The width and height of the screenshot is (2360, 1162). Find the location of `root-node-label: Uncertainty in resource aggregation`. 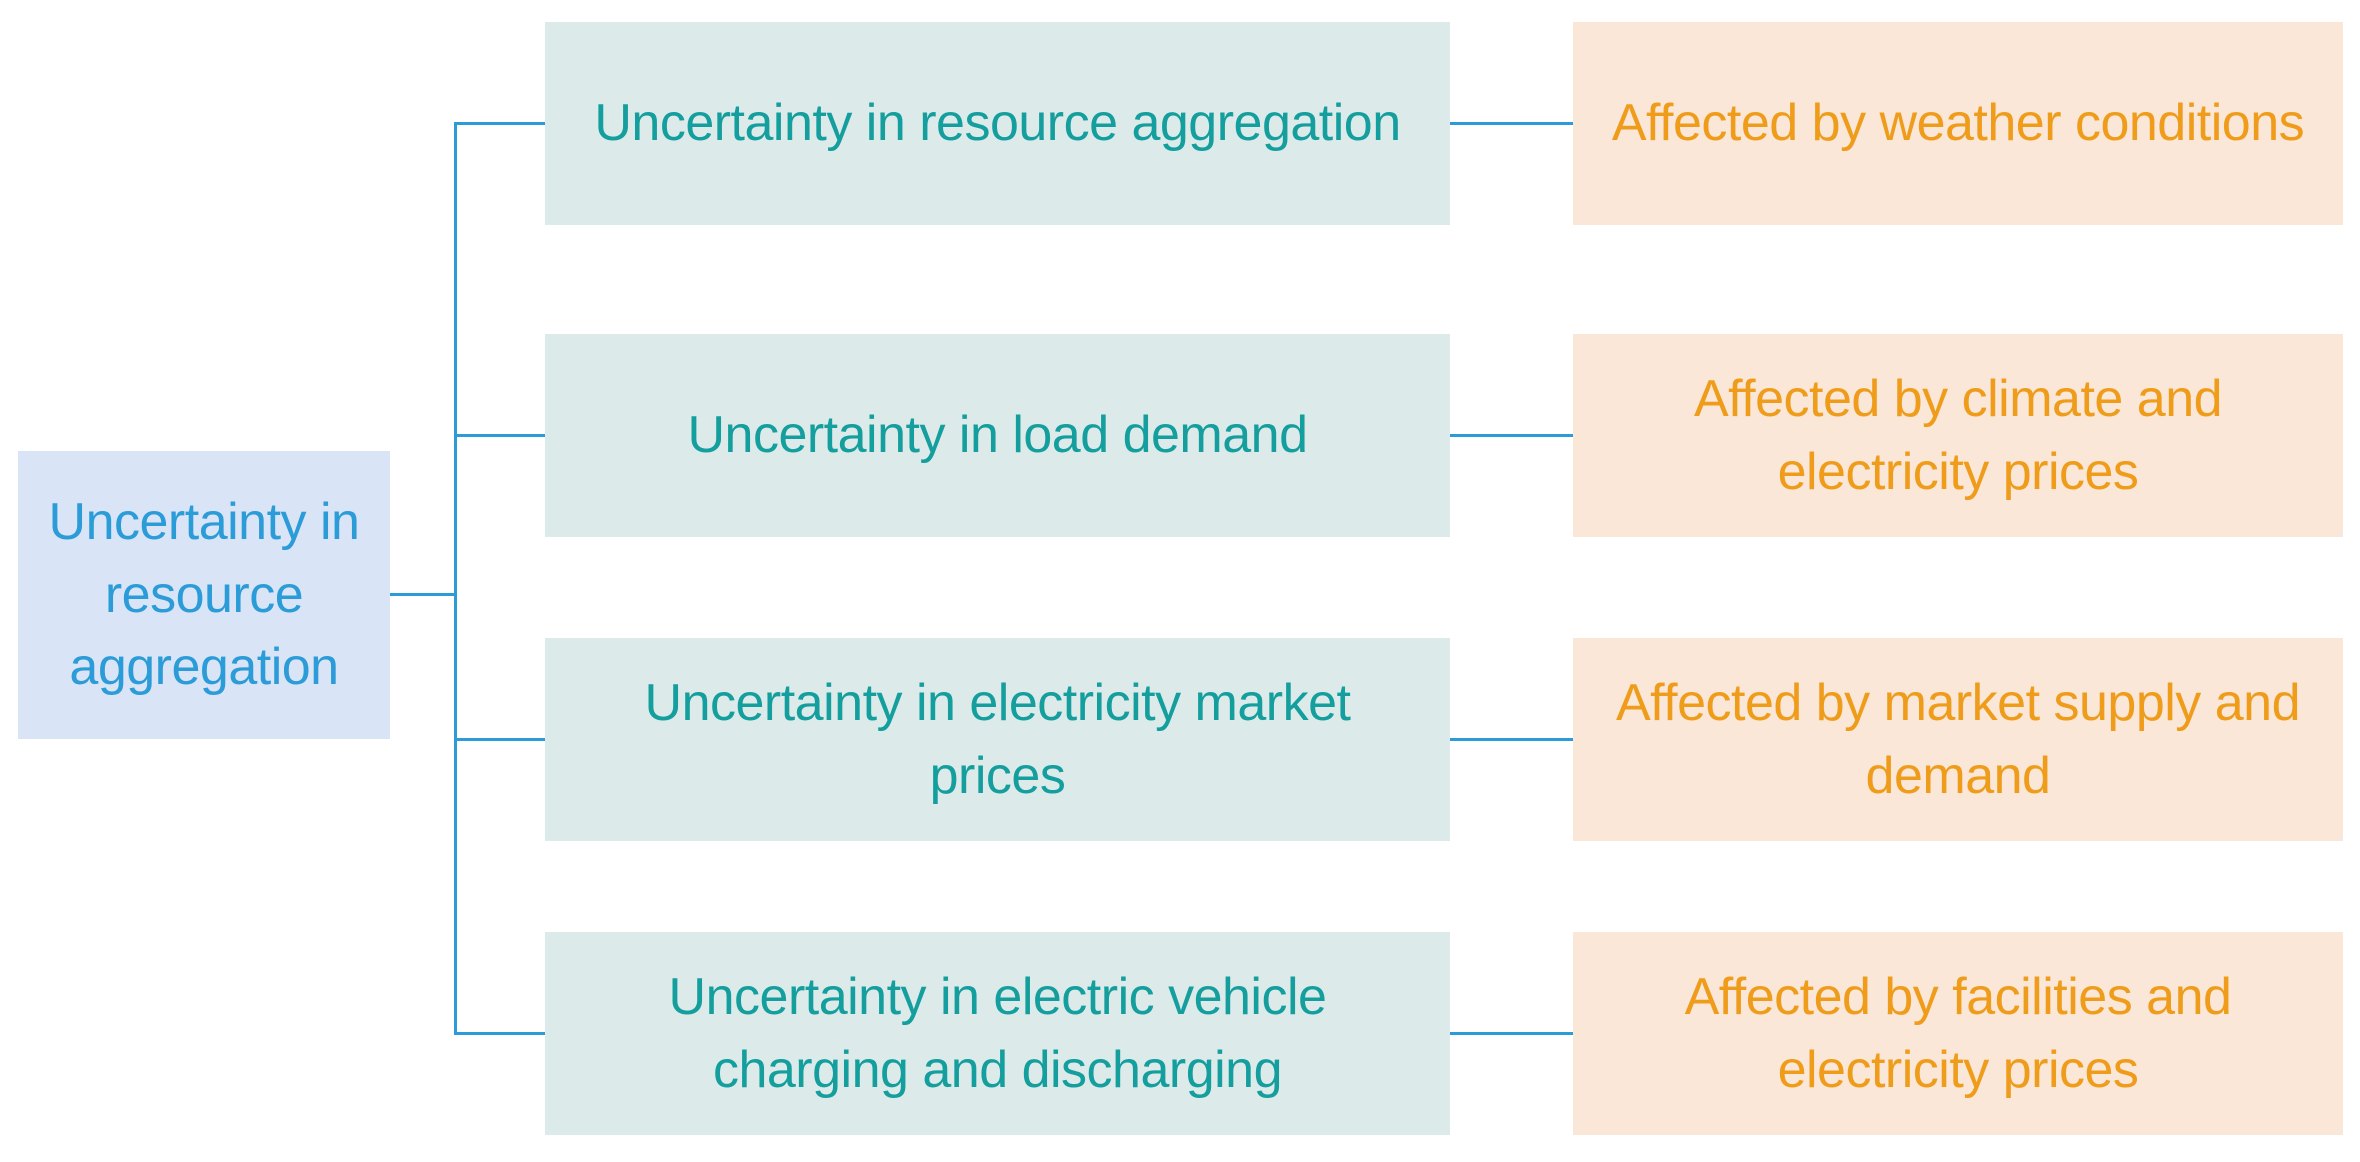

root-node-label: Uncertainty in resource aggregation is located at coordinates (204, 594).